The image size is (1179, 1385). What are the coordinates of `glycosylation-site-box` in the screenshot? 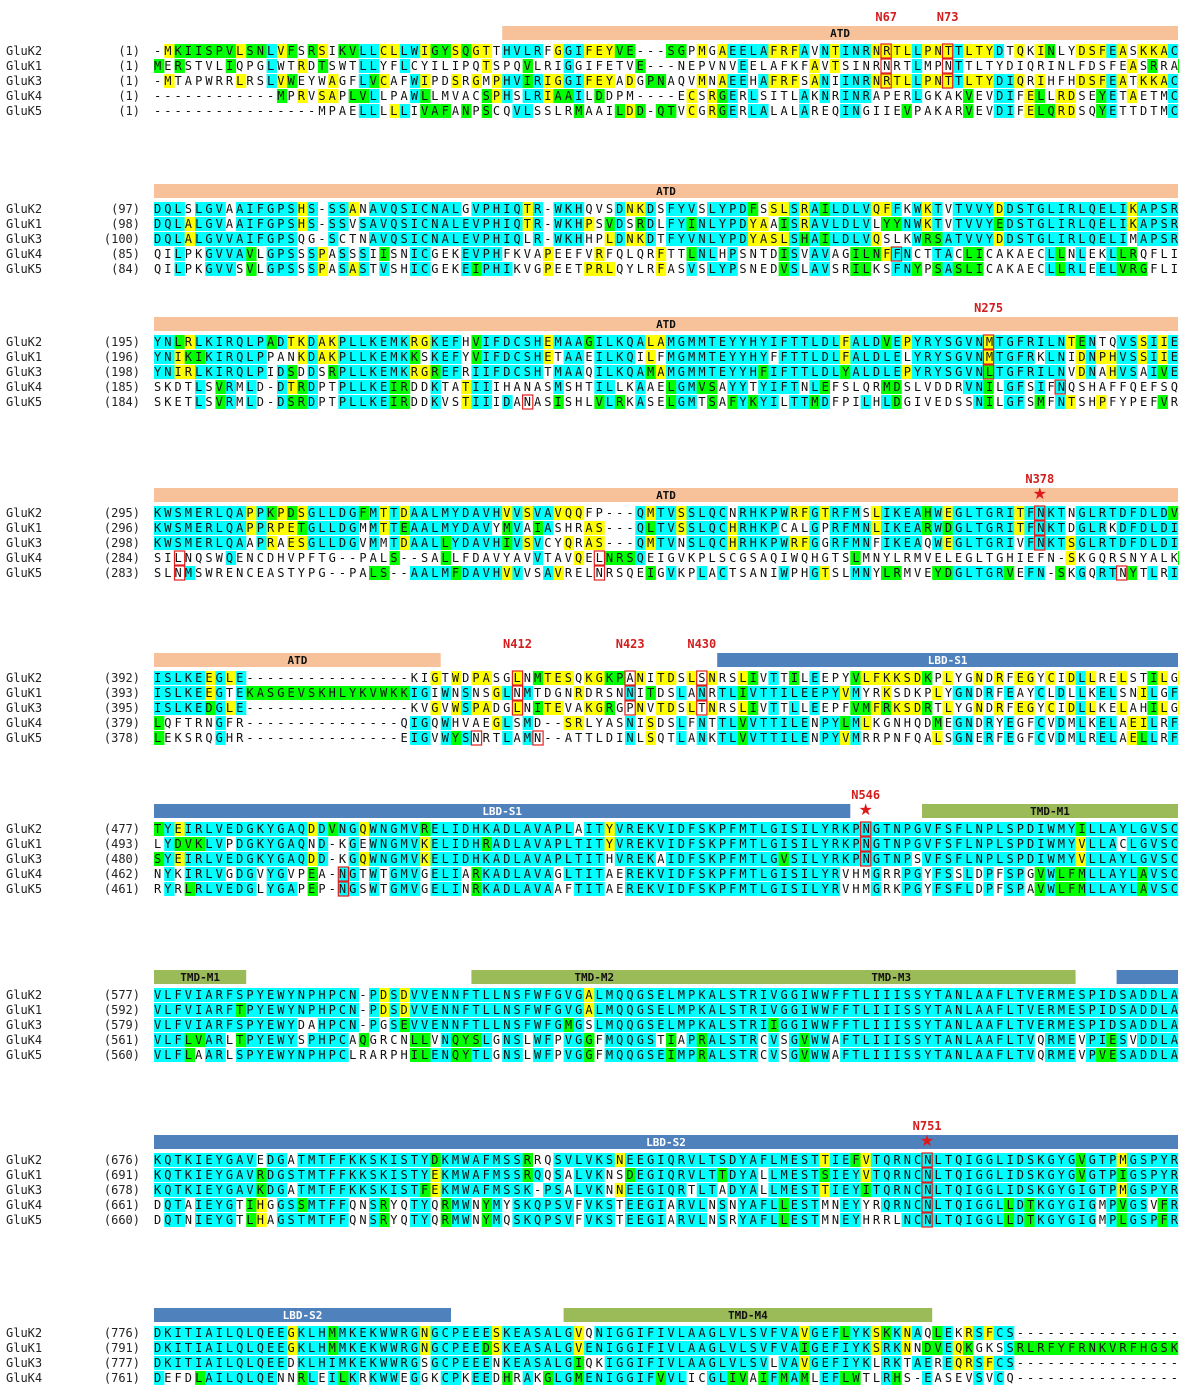 It's located at (988, 372).